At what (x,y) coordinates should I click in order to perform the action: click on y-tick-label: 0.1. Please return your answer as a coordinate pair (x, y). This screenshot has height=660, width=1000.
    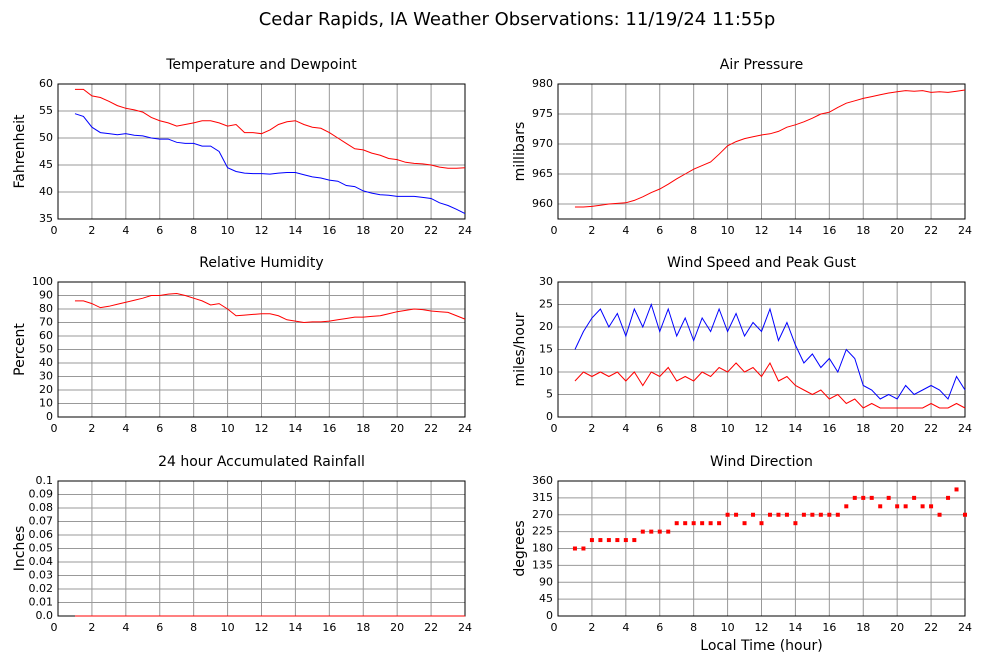
    Looking at the image, I should click on (45, 480).